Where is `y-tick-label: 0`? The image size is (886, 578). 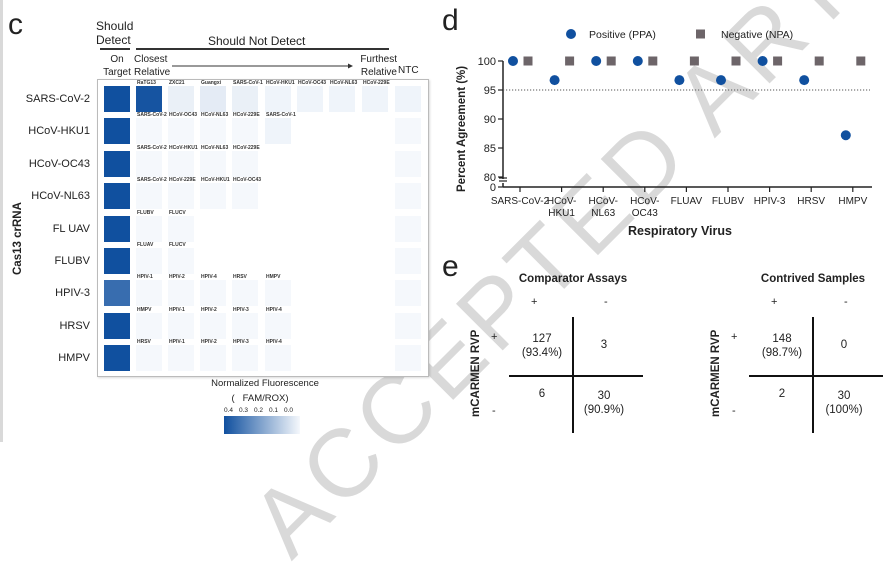
y-tick-label: 0 is located at coordinates (493, 188).